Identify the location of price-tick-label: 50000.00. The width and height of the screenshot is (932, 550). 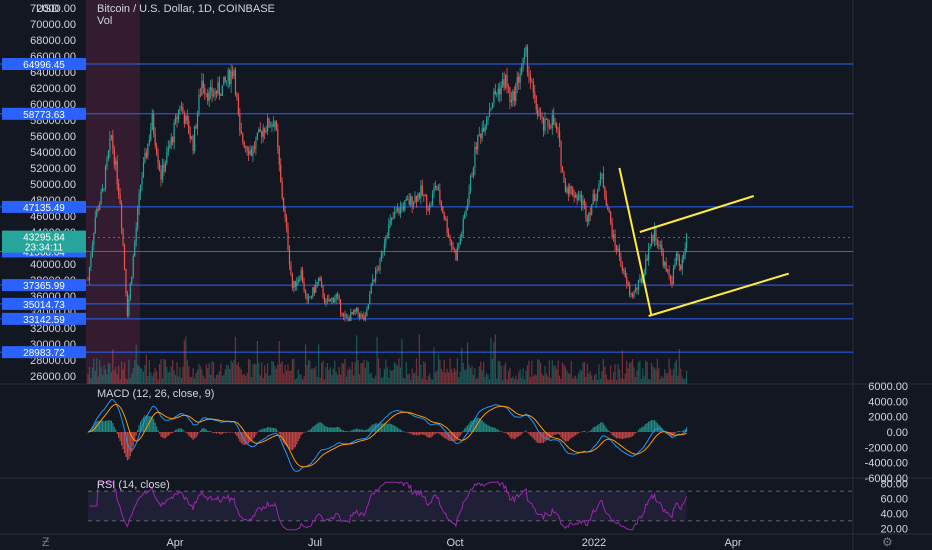
(53, 185).